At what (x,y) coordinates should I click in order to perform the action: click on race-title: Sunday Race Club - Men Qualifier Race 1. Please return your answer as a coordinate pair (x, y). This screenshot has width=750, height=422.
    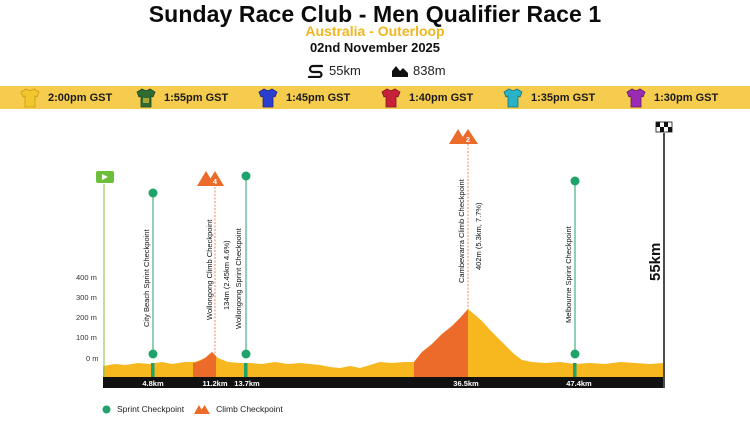
    Looking at the image, I should click on (375, 14).